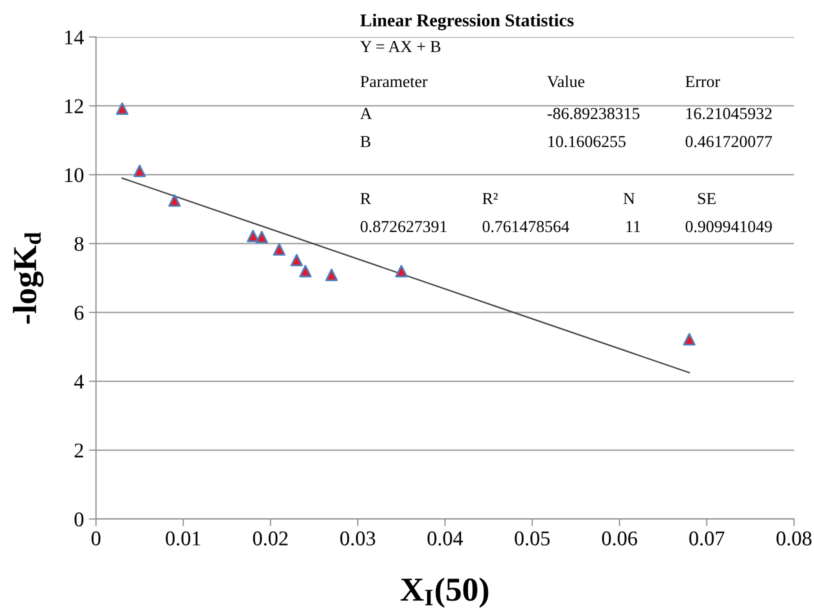 The image size is (814, 608). Describe the element at coordinates (794, 538) in the screenshot. I see `x-tick-label: 0.08` at that location.